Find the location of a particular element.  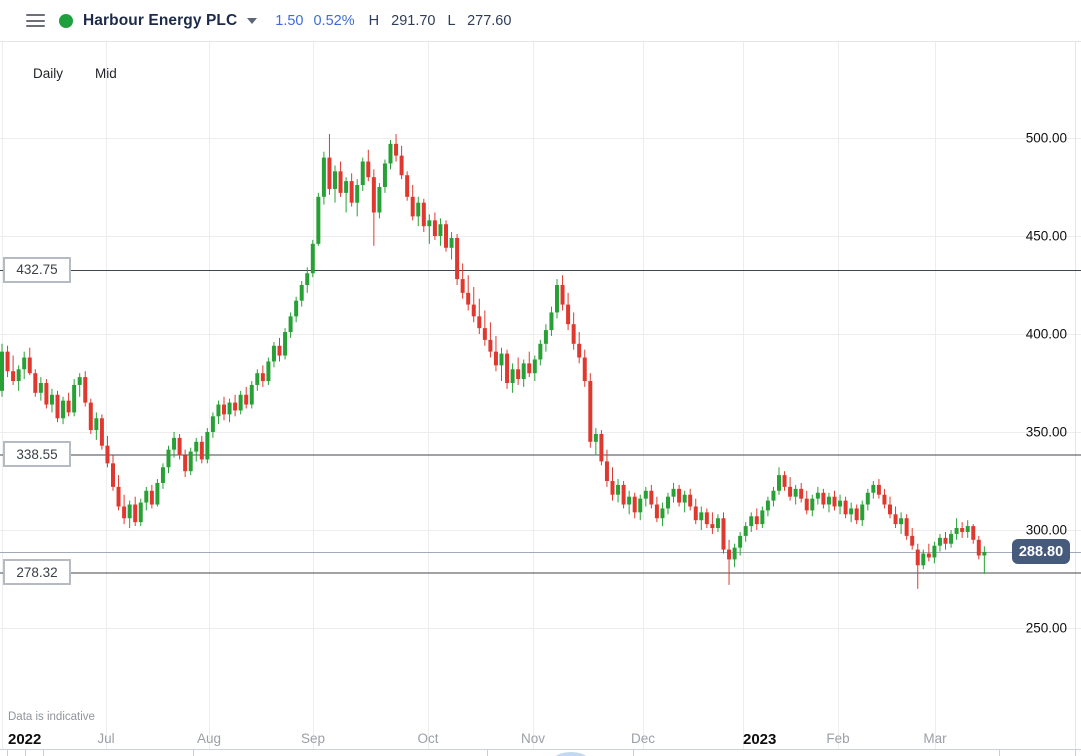

high-label: H is located at coordinates (374, 20).